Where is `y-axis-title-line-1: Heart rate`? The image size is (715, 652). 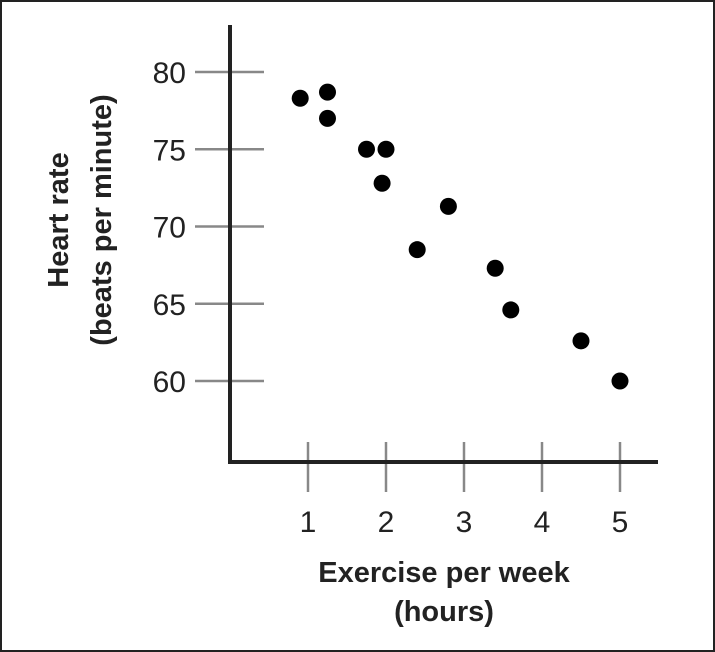 y-axis-title-line-1: Heart rate is located at coordinates (59, 219).